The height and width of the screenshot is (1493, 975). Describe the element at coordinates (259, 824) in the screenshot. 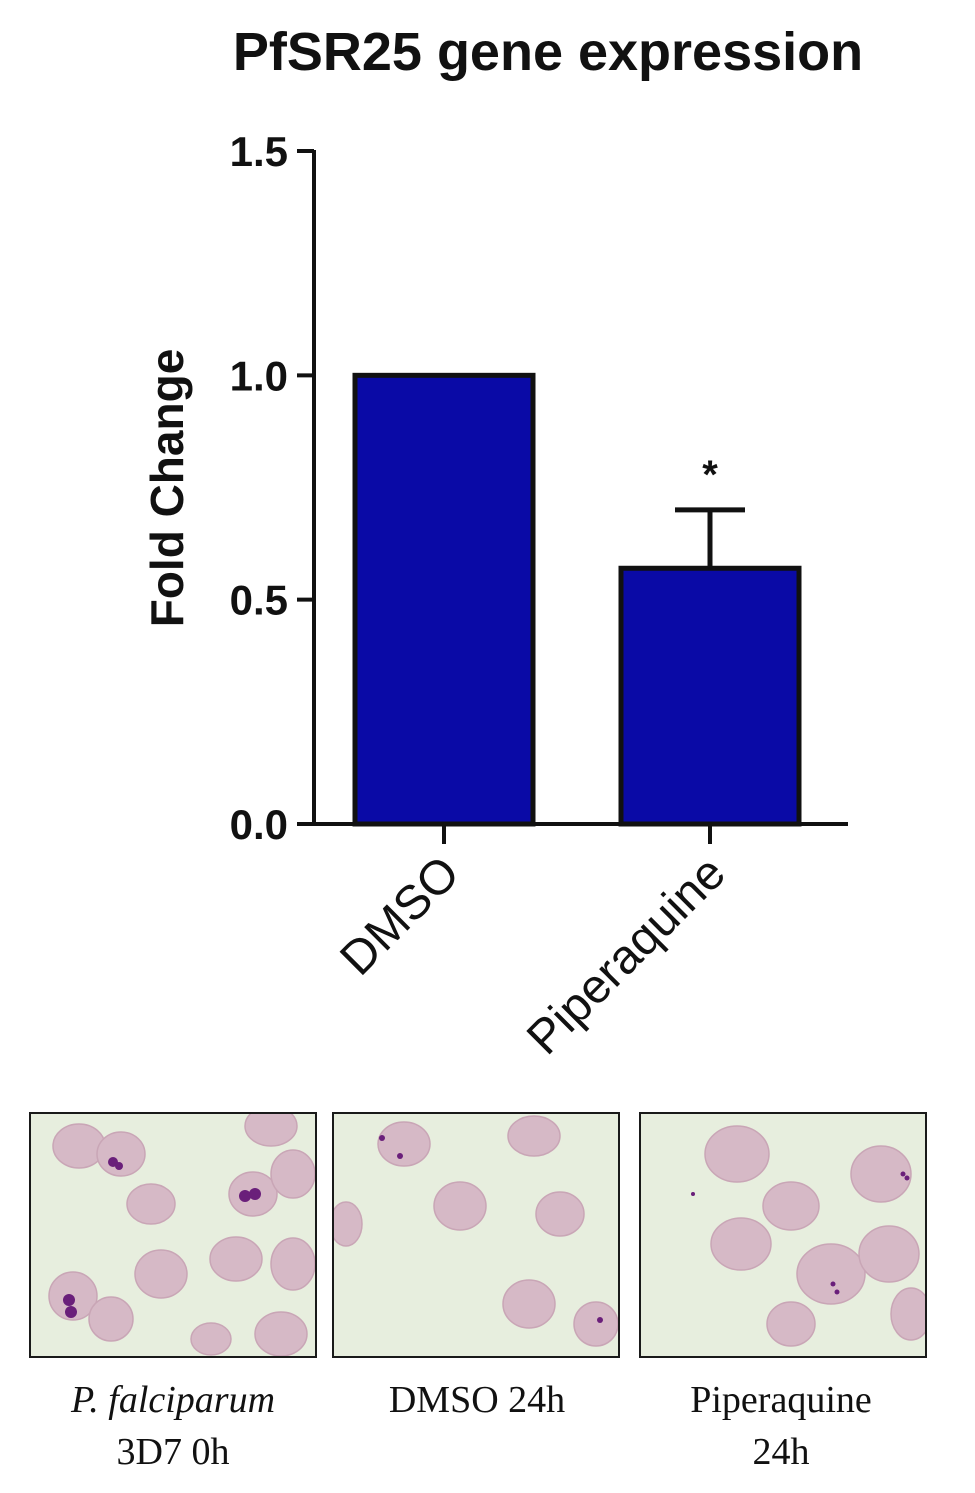

I see `y-tick-label: 0.0` at that location.